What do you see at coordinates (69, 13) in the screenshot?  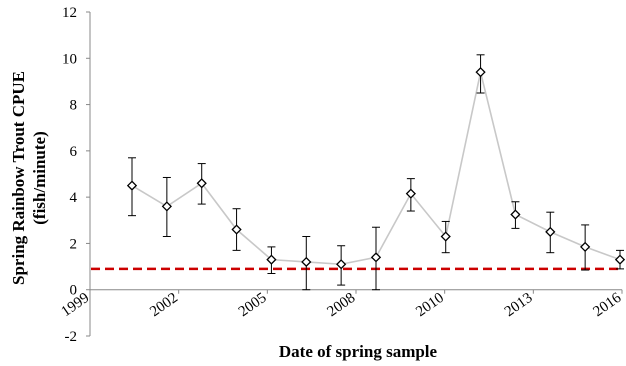 I see `y-tick-label: 12` at bounding box center [69, 13].